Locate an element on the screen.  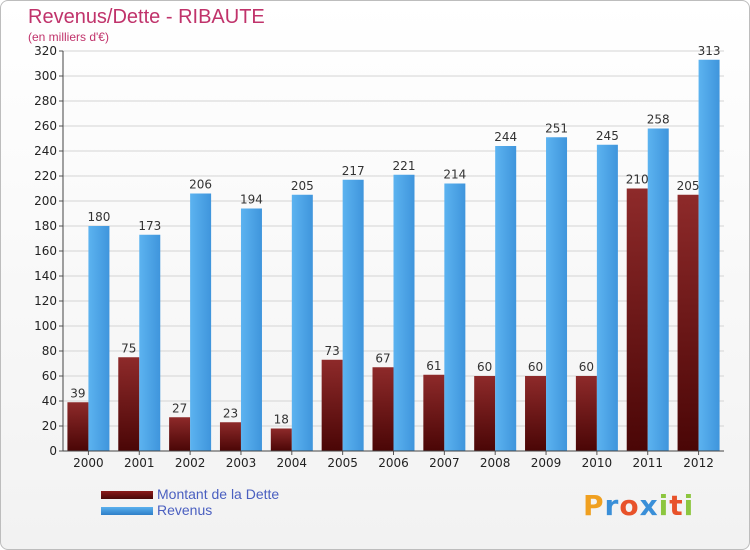
y-tick-label: 0 is located at coordinates (53, 451).